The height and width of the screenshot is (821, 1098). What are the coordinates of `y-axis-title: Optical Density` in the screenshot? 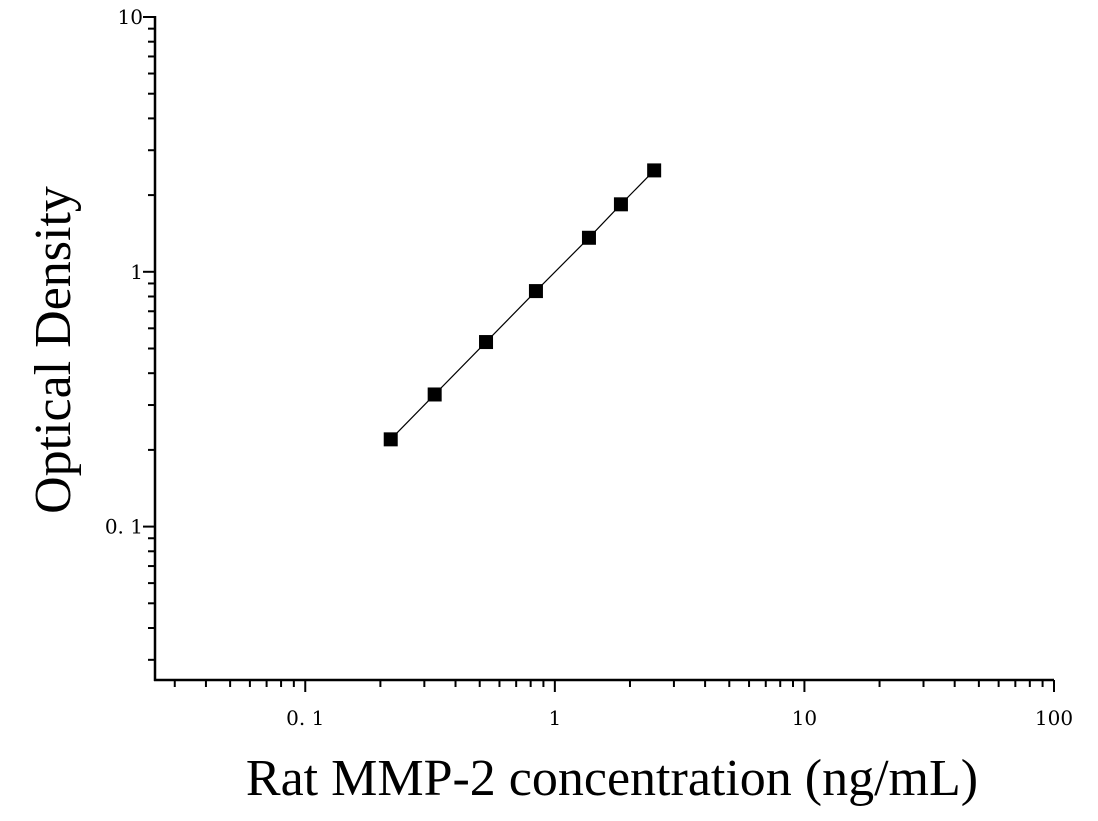 It's located at (53, 350).